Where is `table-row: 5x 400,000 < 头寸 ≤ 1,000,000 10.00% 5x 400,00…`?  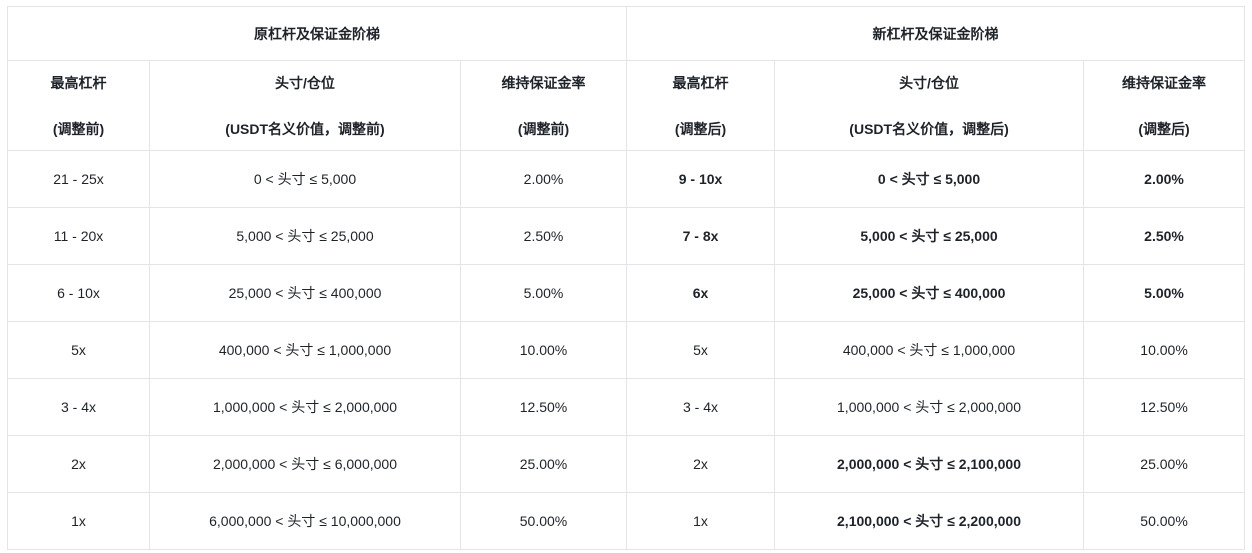 table-row: 5x 400,000 < 头寸 ≤ 1,000,000 10.00% 5x 400,00… is located at coordinates (626, 350).